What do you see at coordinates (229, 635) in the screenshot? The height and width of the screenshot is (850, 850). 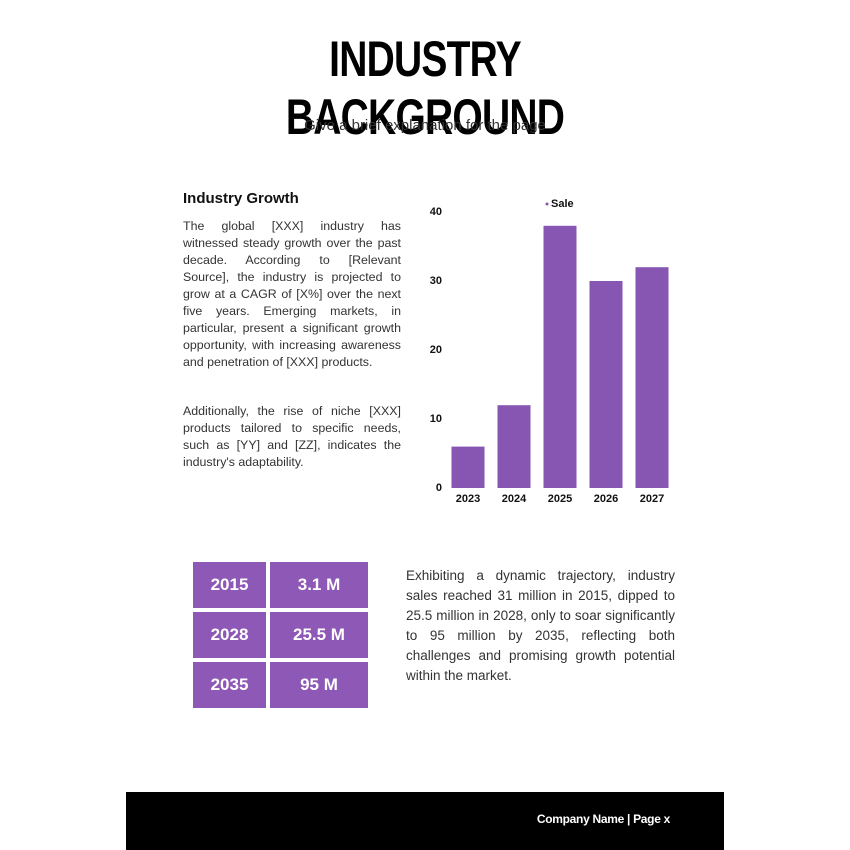 I see `table-cell: 2028` at bounding box center [229, 635].